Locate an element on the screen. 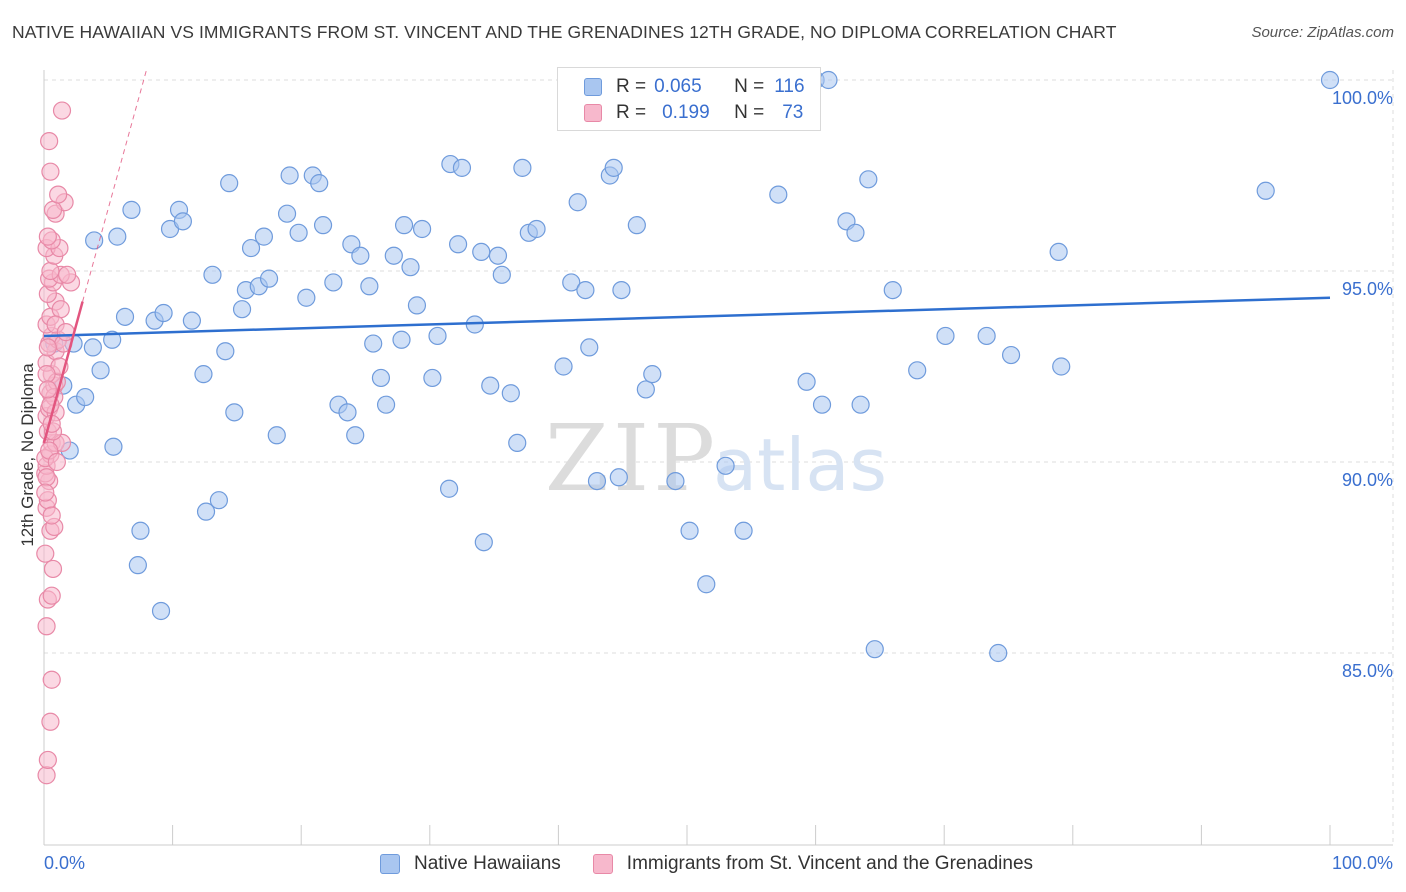  legend-r-label: R = is located at coordinates (631, 86).